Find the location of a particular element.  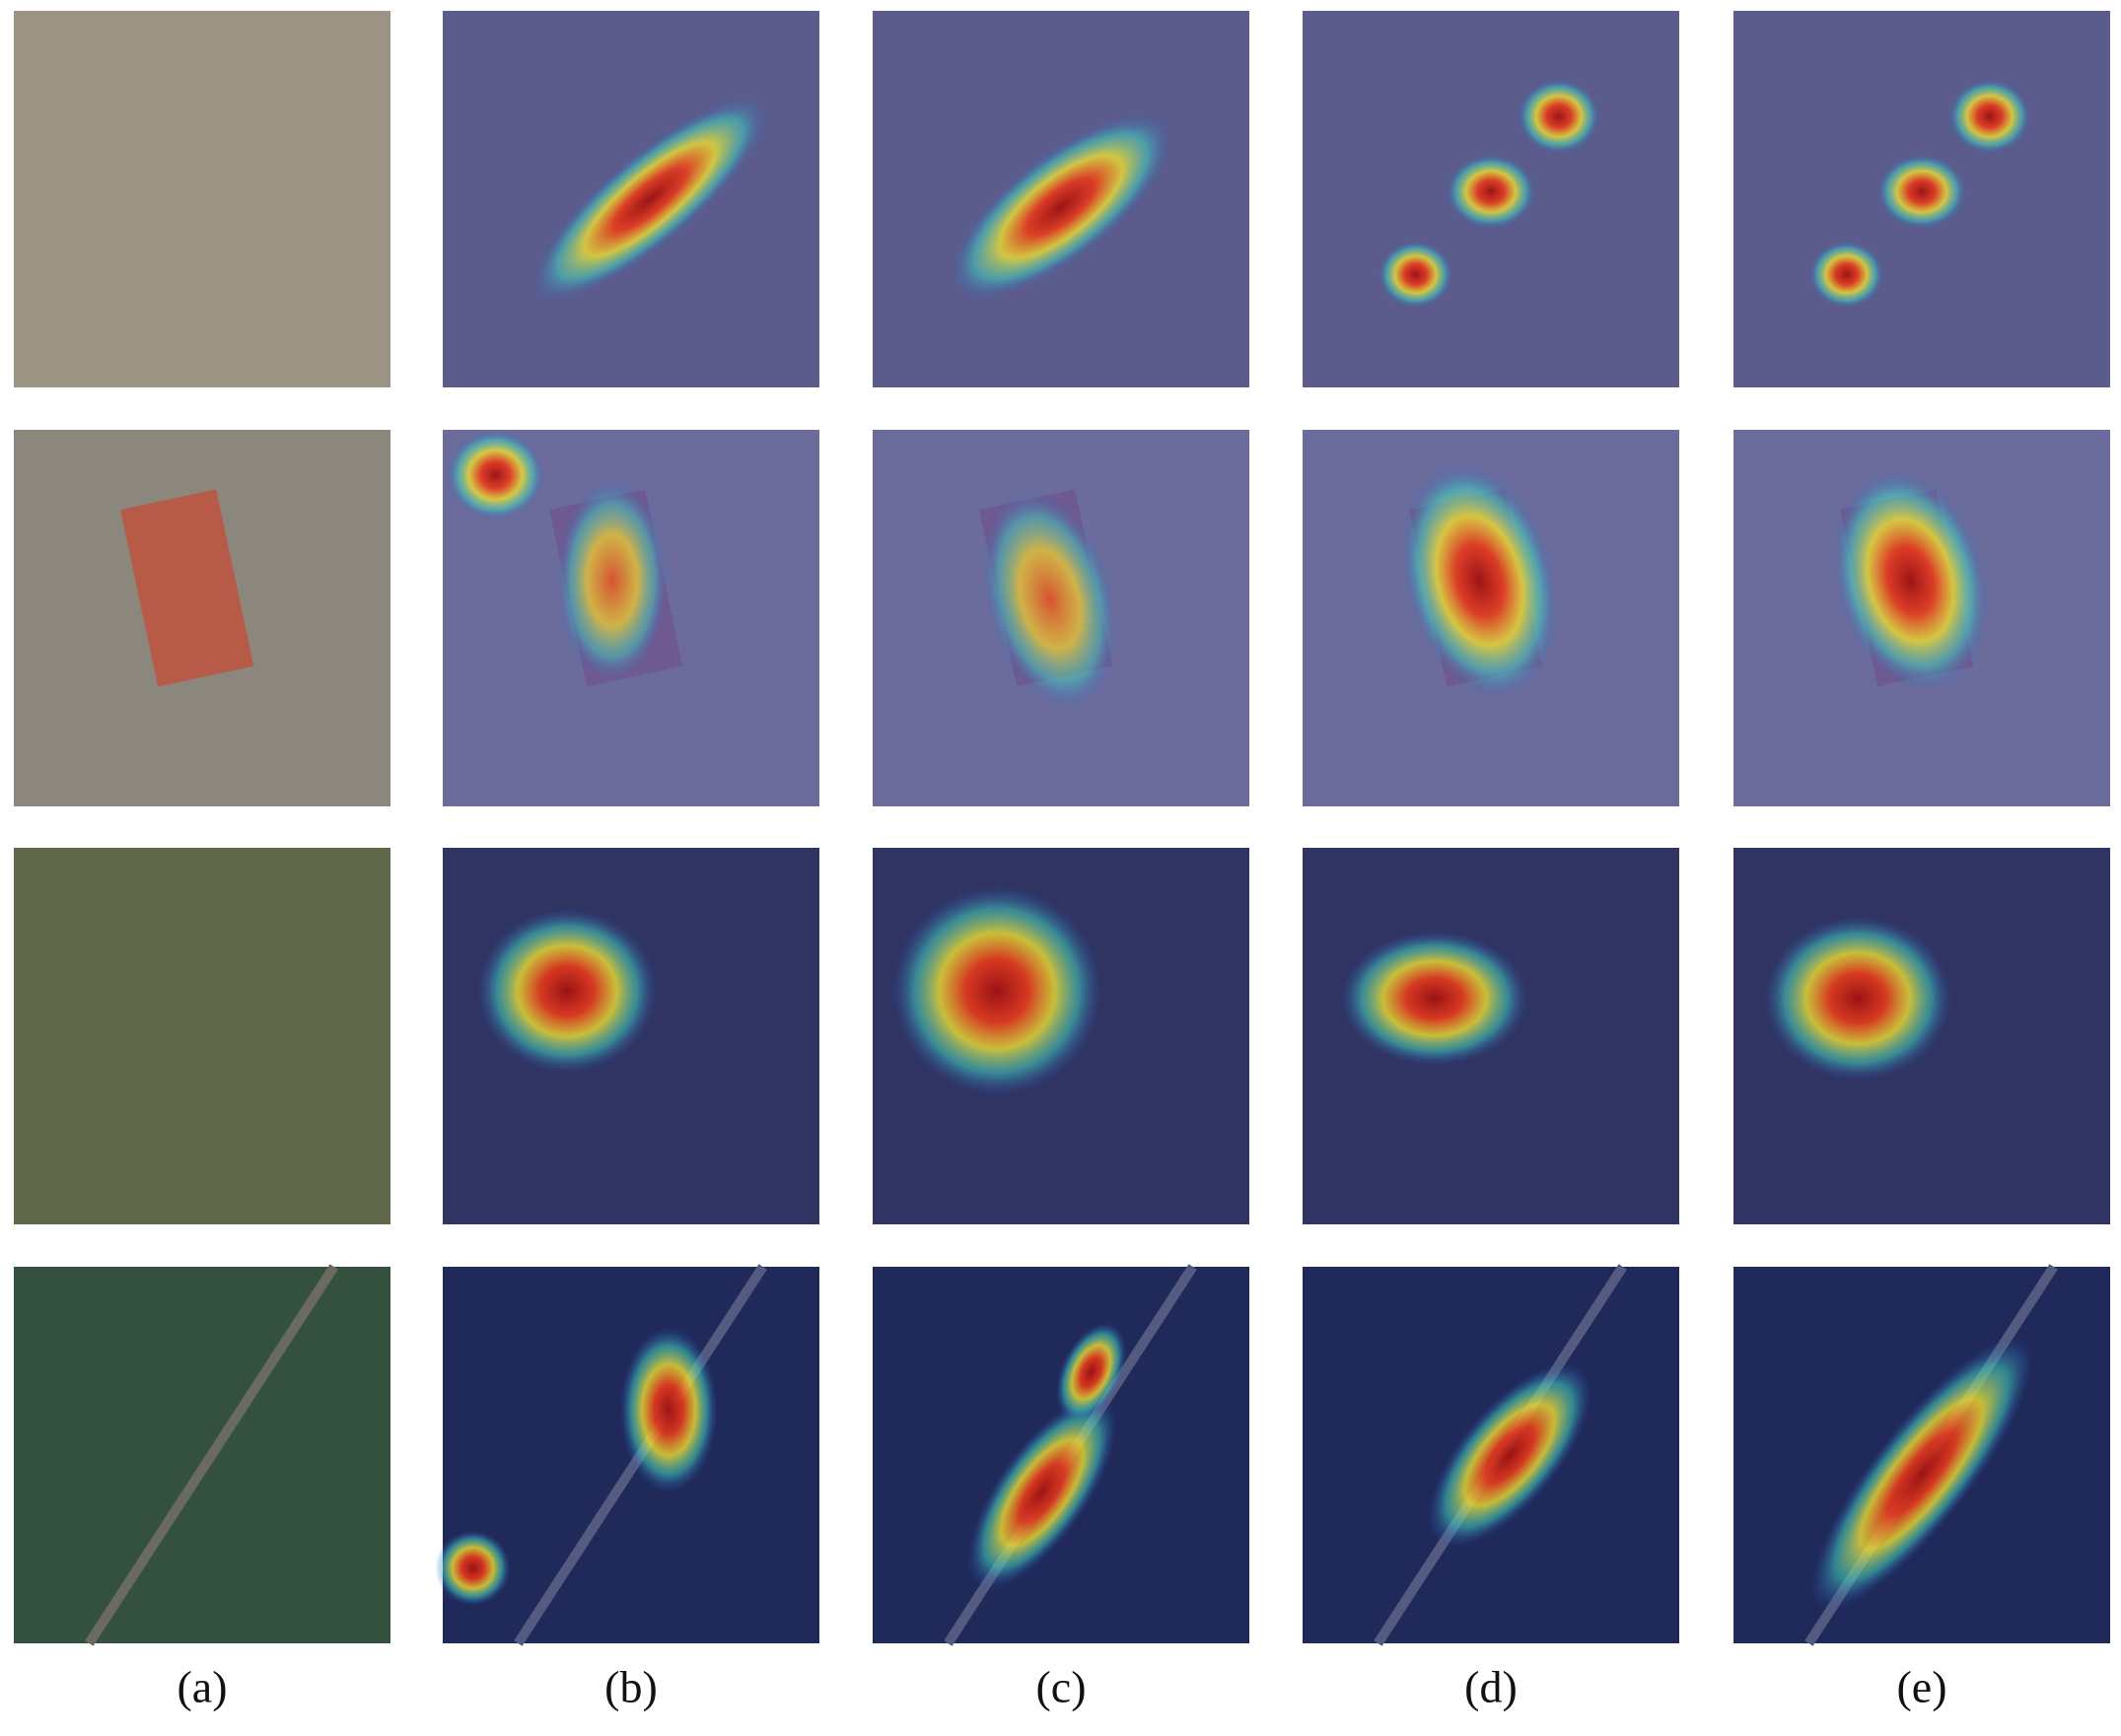

column-label: (b) is located at coordinates (631, 1687).